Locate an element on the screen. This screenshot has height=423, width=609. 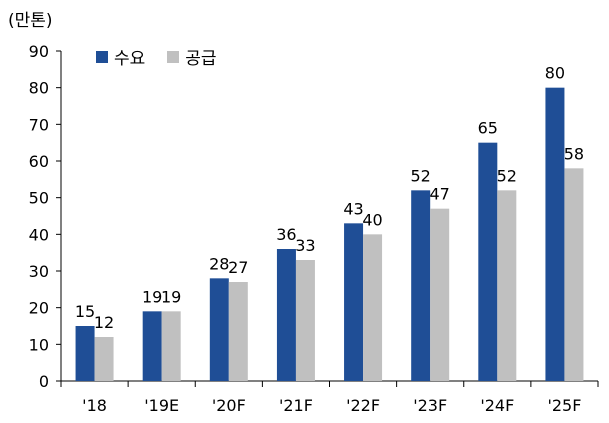
x-tick-label: '23F is located at coordinates (430, 405).